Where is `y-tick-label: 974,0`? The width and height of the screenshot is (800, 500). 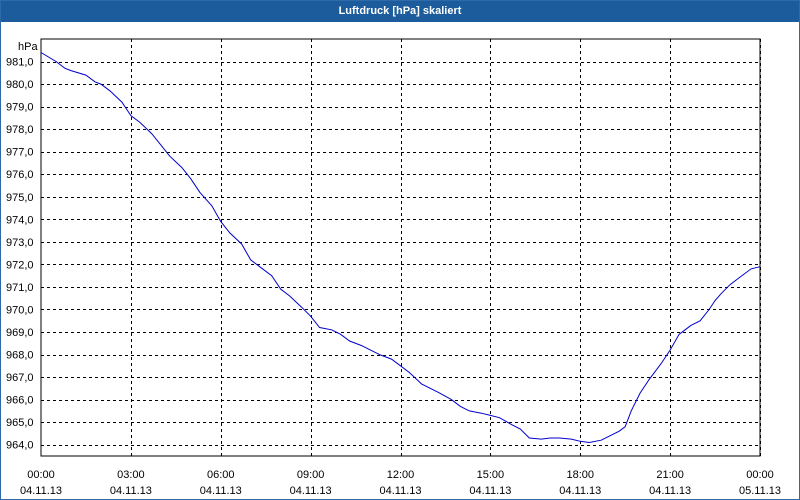
y-tick-label: 974,0 is located at coordinates (20, 220).